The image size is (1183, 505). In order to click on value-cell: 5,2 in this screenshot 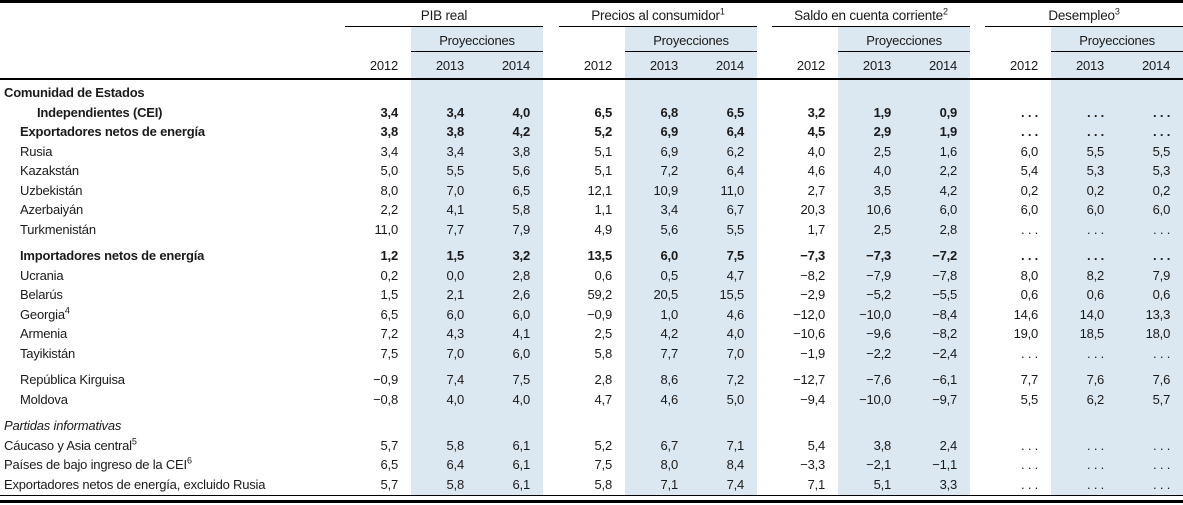, I will do `click(603, 131)`.